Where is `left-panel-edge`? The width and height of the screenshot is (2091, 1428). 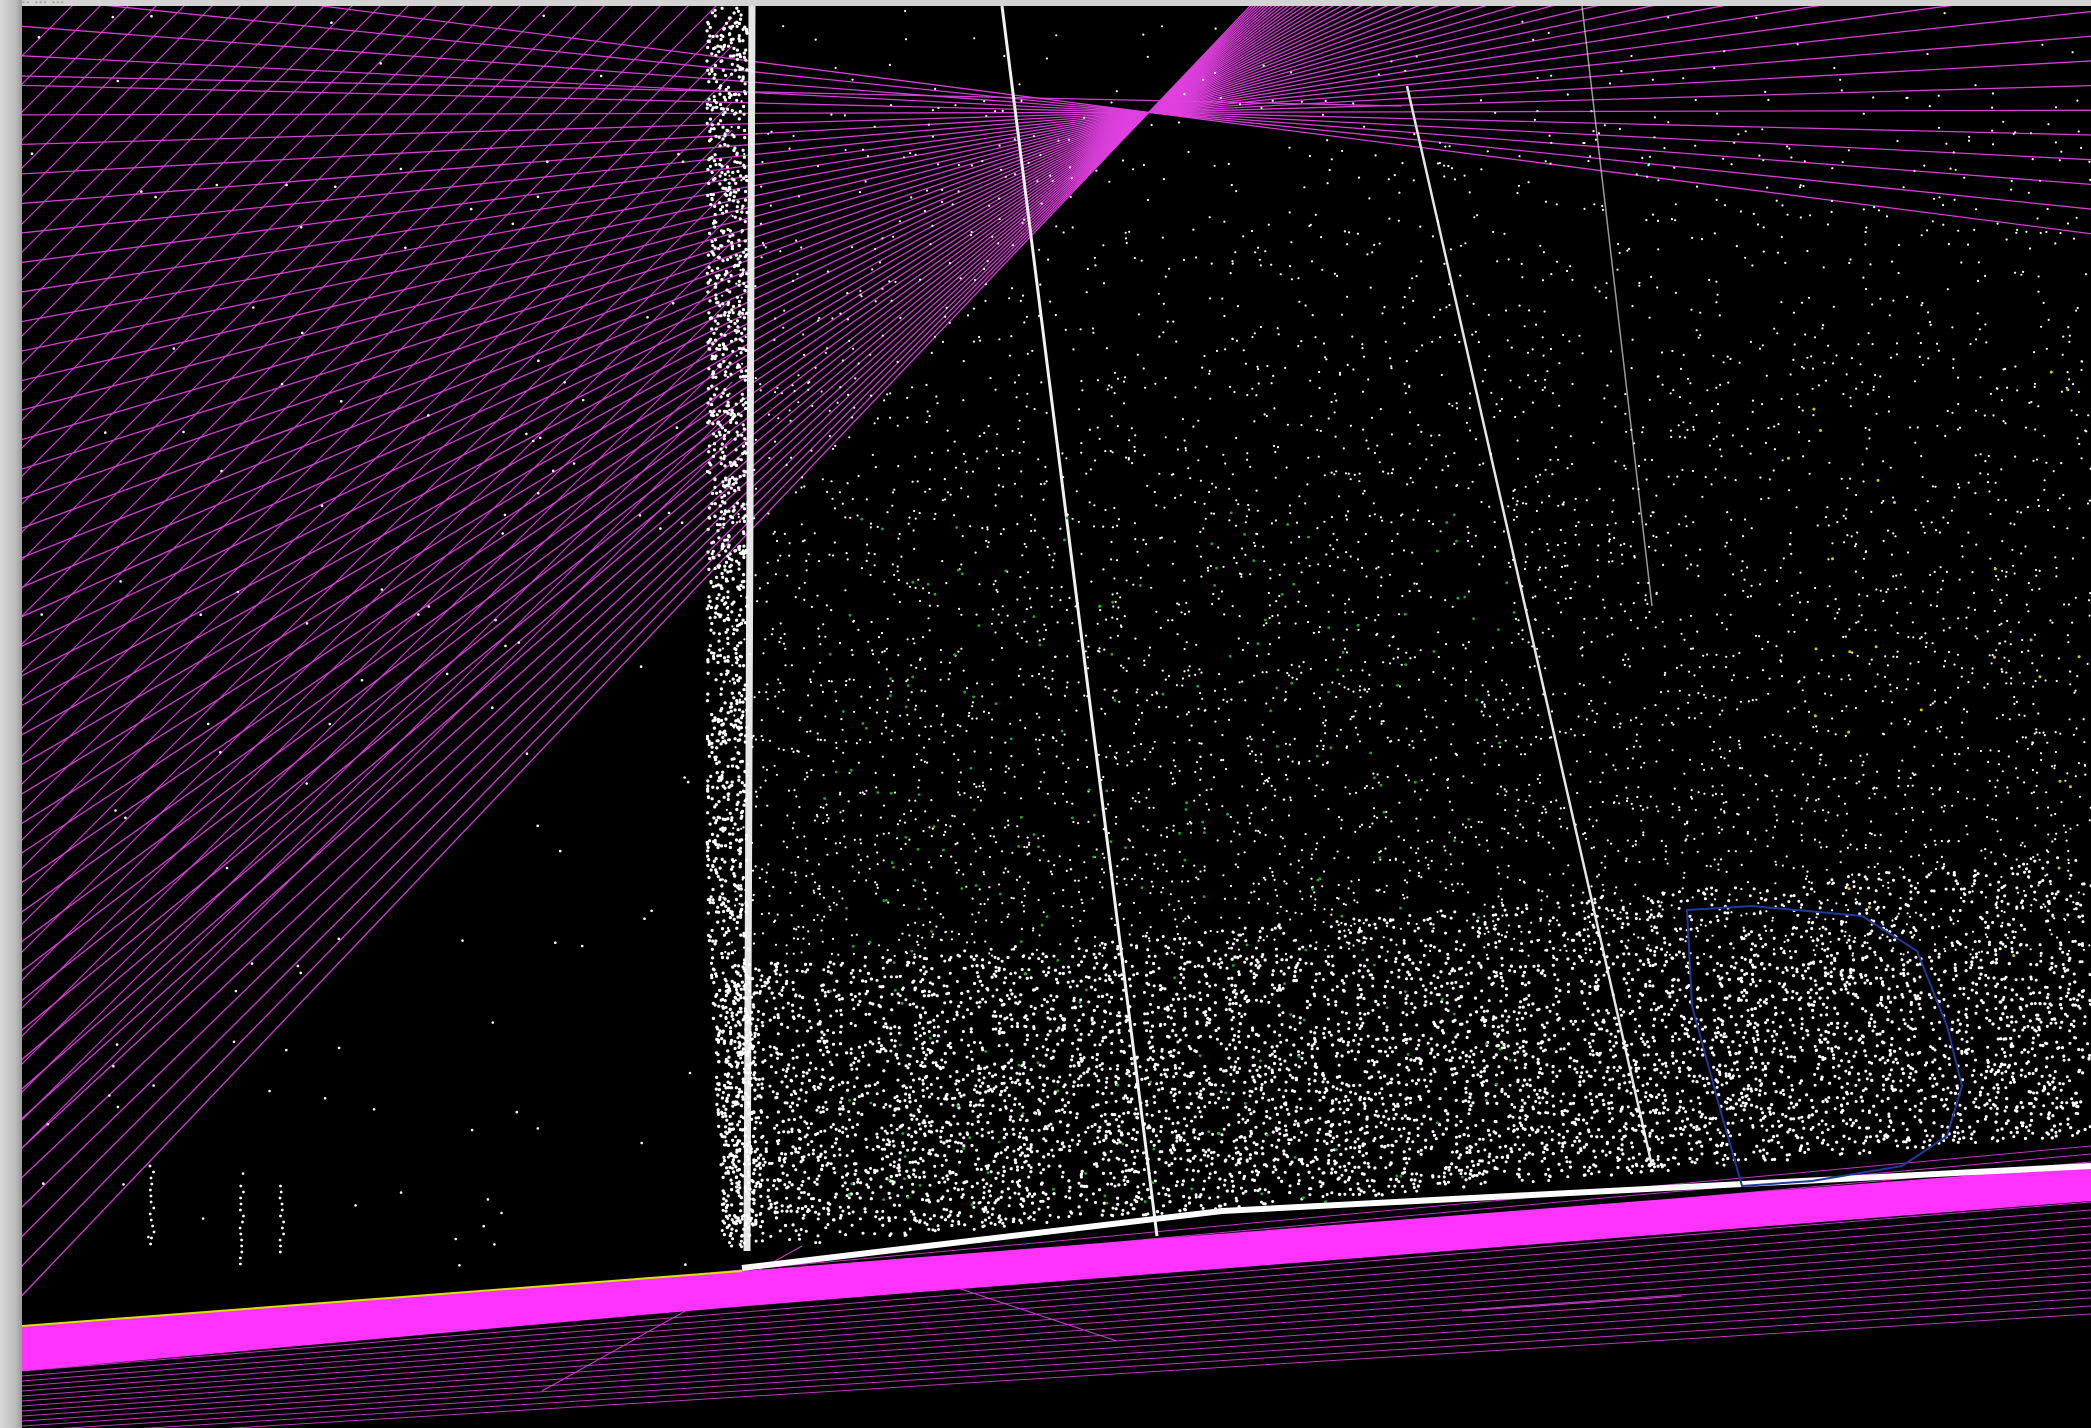 left-panel-edge is located at coordinates (11, 714).